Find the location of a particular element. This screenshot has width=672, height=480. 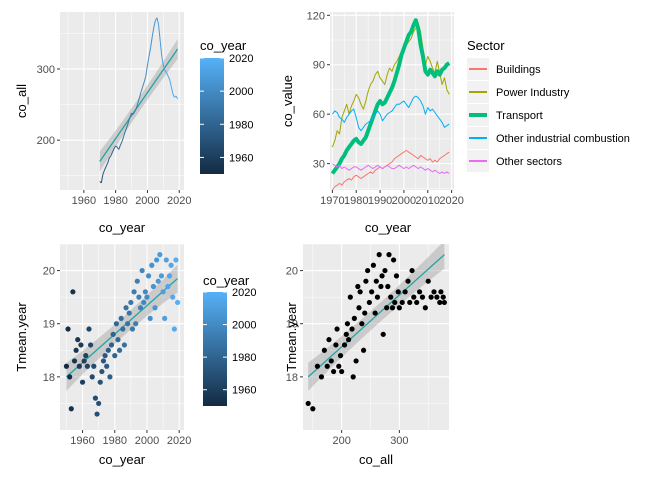

colorbar-label: 1980 is located at coordinates (241, 125).